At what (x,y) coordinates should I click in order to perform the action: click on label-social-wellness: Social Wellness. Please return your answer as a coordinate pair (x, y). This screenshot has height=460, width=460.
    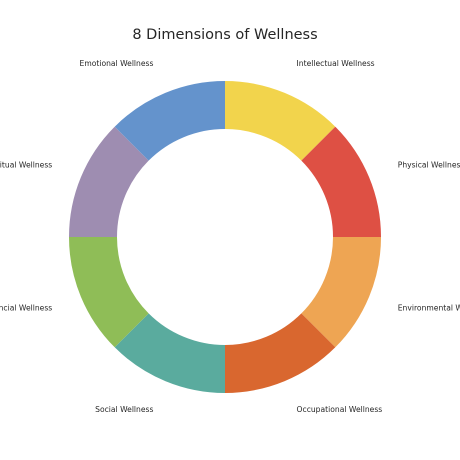
    Looking at the image, I should click on (124, 409).